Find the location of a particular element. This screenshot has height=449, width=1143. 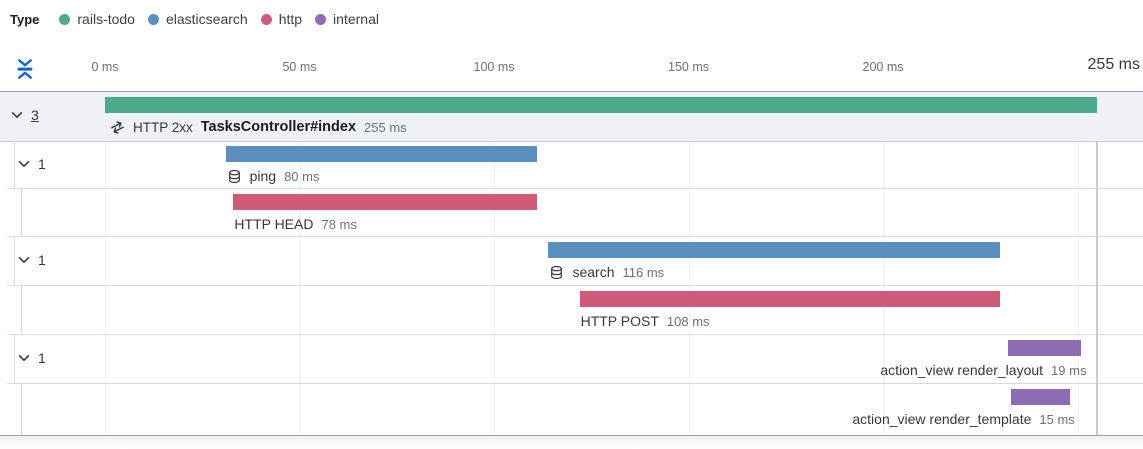

span-label: HTTP 2xx TasksController#index 255 ms is located at coordinates (258, 127).